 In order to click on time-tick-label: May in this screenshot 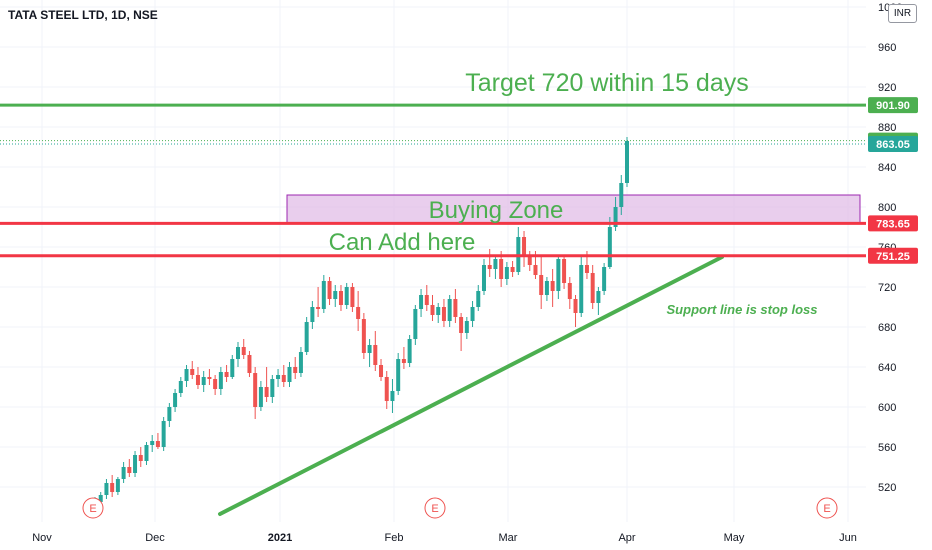, I will do `click(734, 538)`.